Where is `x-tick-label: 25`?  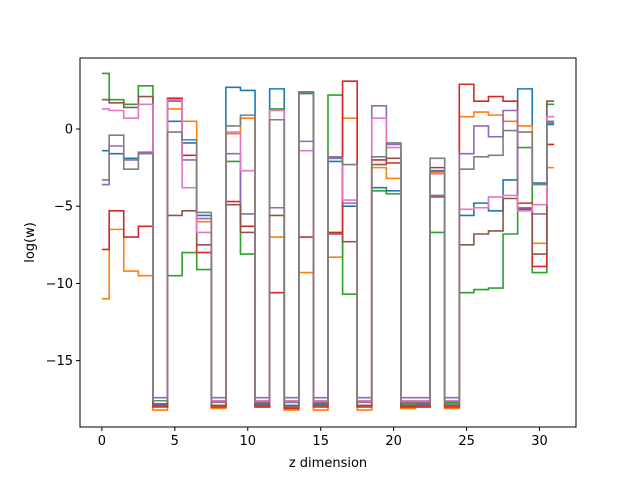 x-tick-label: 25 is located at coordinates (466, 441).